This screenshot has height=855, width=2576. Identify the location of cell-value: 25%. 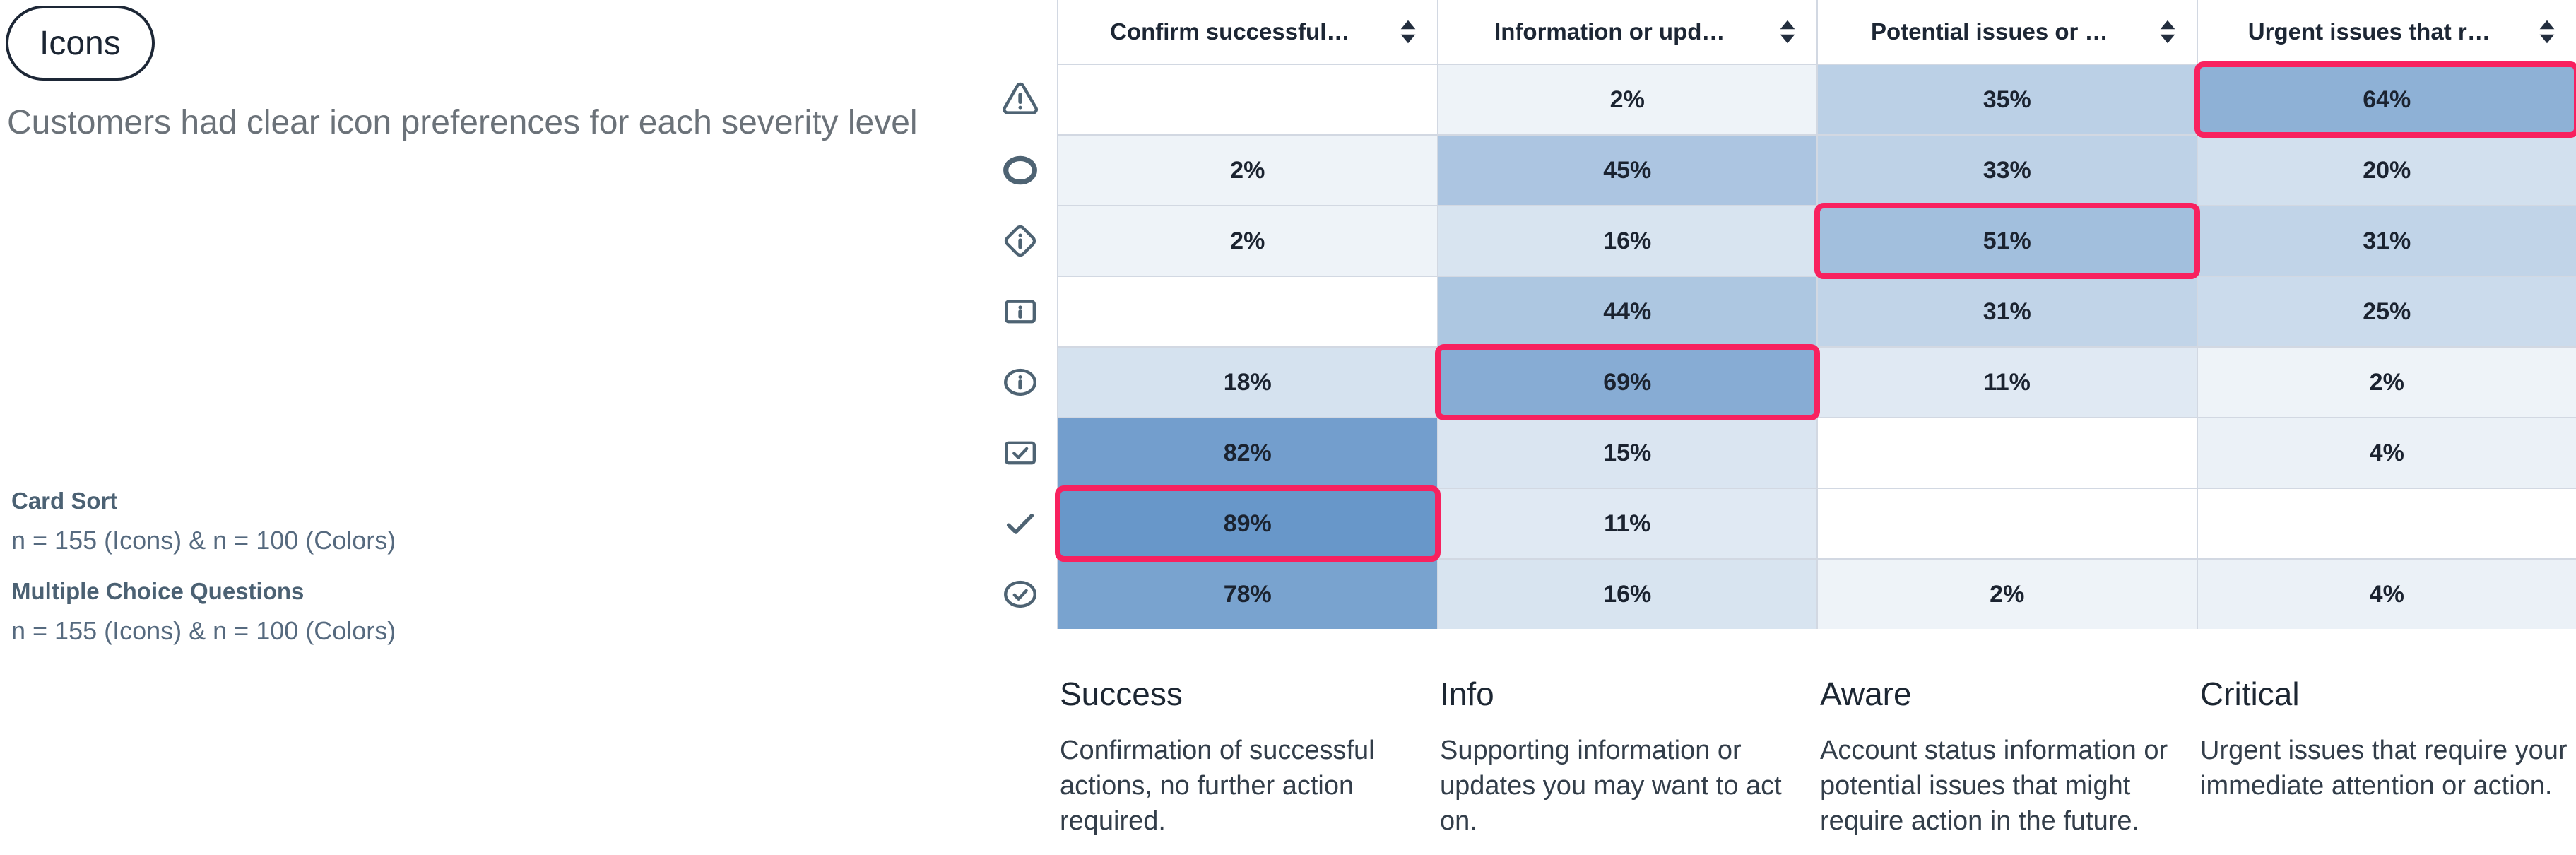
(2387, 311).